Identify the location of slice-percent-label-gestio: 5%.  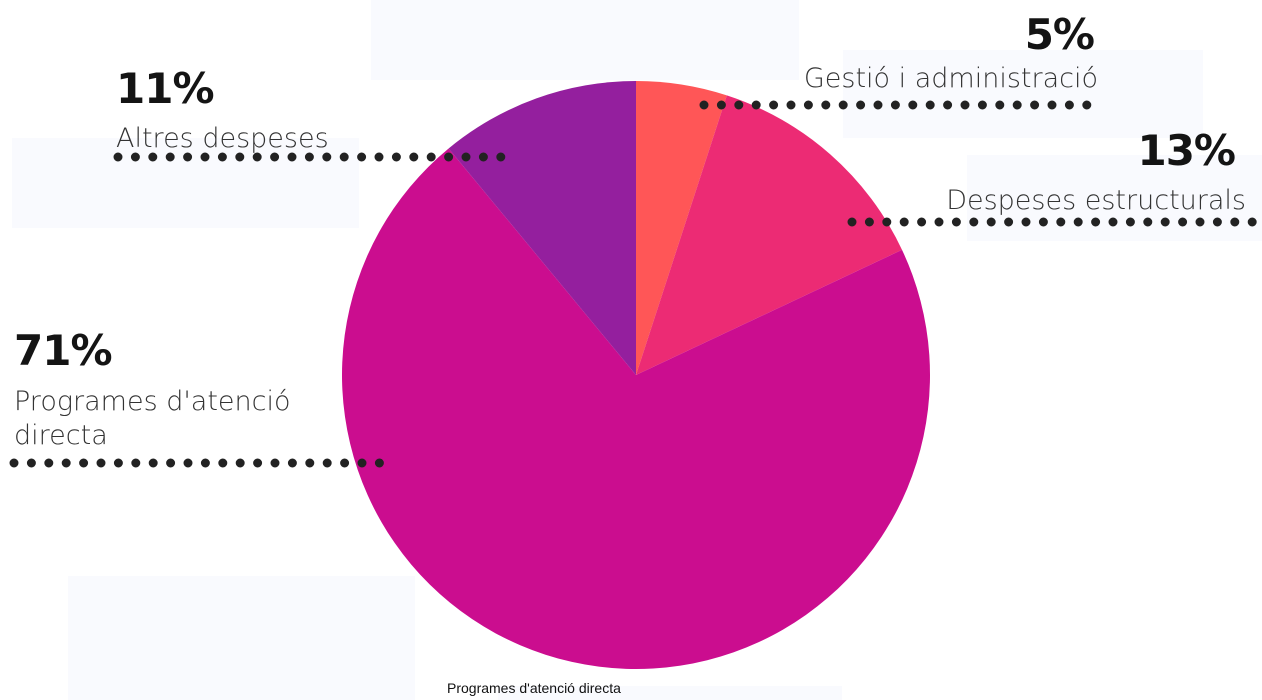
(1059, 34).